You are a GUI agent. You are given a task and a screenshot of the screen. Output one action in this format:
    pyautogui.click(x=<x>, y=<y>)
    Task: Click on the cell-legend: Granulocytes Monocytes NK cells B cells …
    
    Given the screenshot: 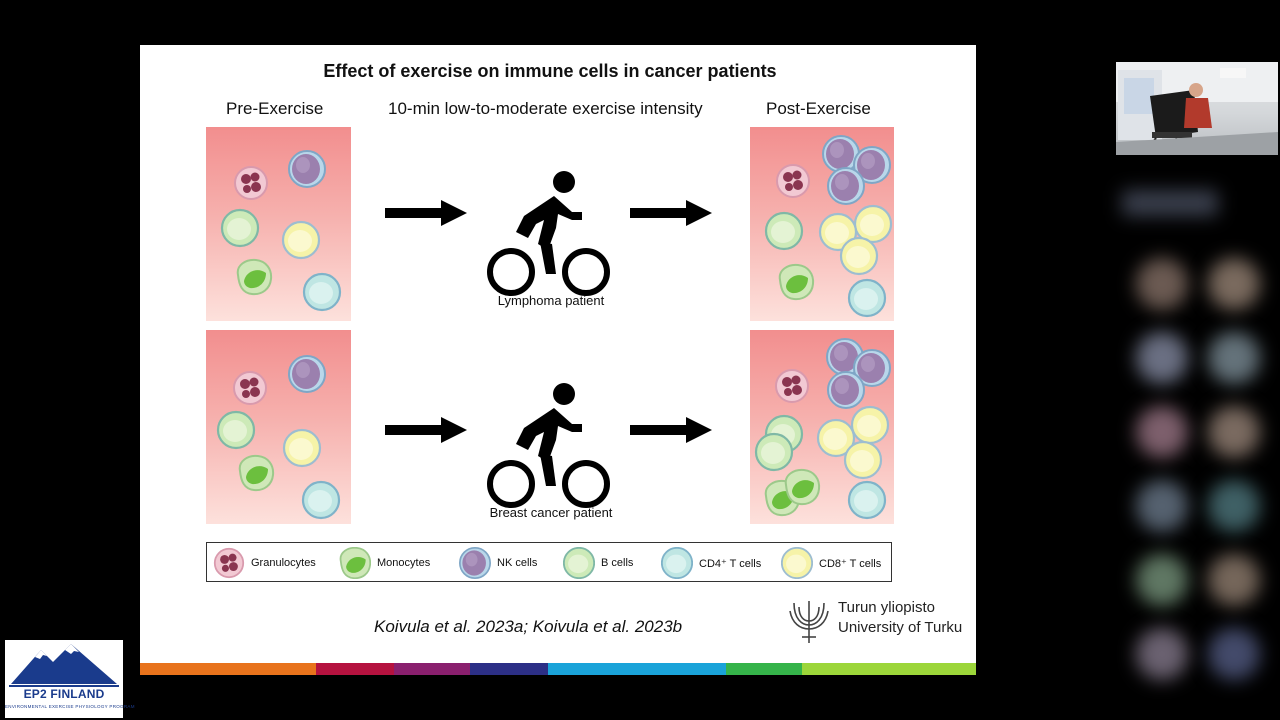 What is the action you would take?
    pyautogui.click(x=549, y=562)
    